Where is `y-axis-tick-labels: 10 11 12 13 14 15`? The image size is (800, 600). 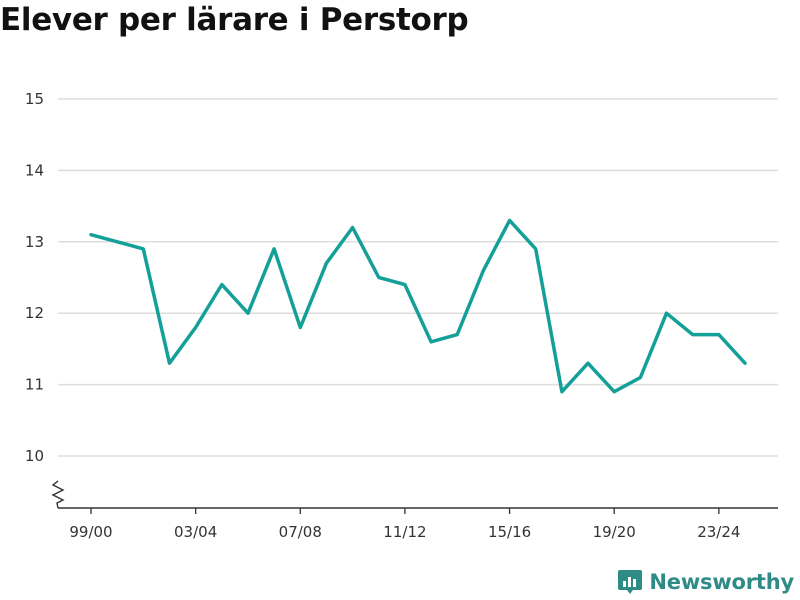
y-axis-tick-labels: 10 11 12 13 14 15 is located at coordinates (34, 277).